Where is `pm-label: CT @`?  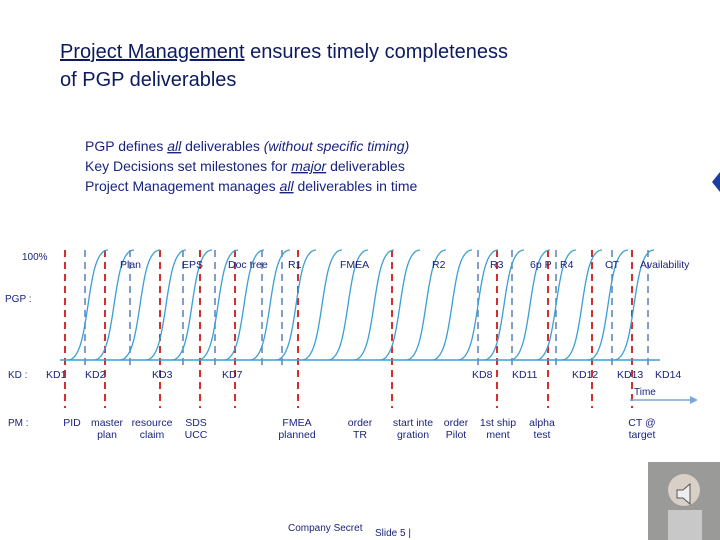 pm-label: CT @ is located at coordinates (641, 423).